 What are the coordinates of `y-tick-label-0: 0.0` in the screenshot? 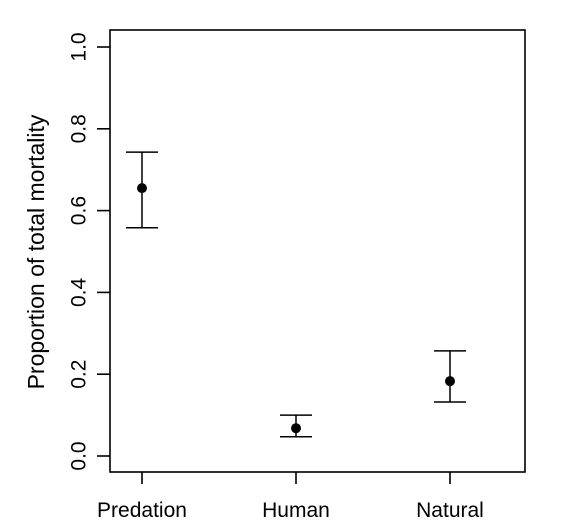 It's located at (79, 455).